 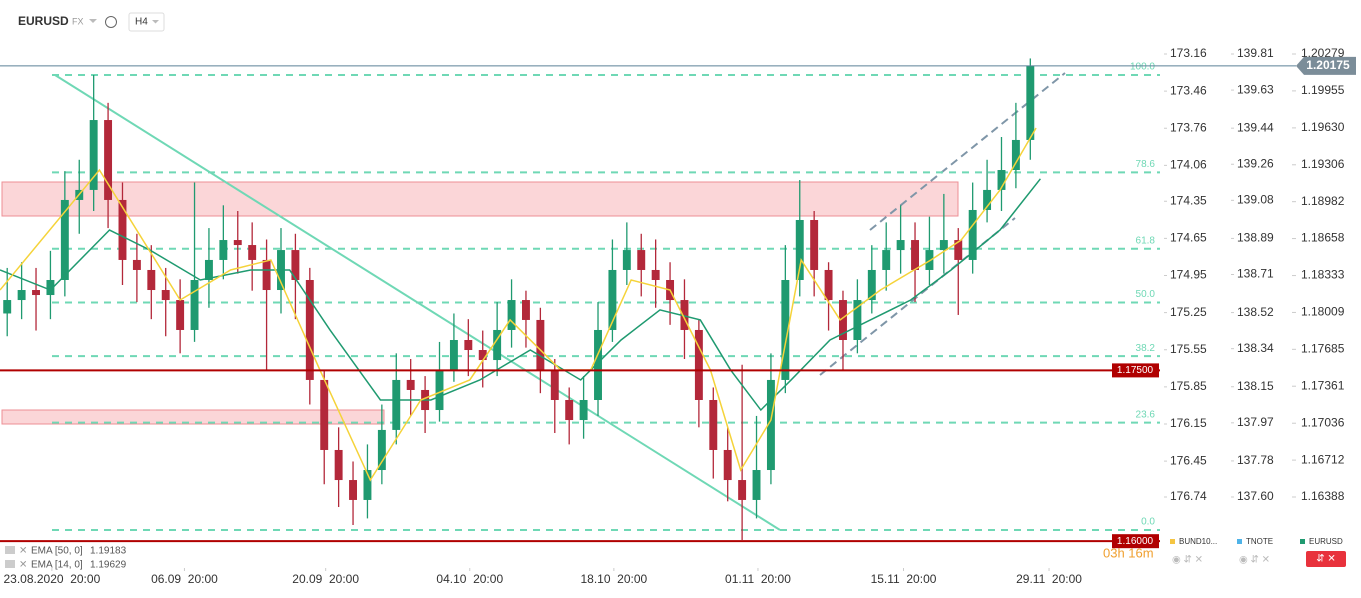 I want to click on axis-tick-label: 137.78, so click(x=1255, y=460).